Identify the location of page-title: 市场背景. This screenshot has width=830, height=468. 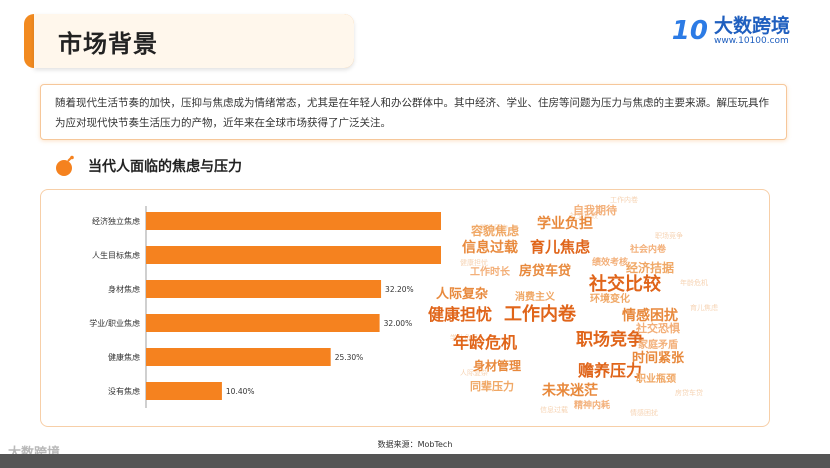
(108, 44).